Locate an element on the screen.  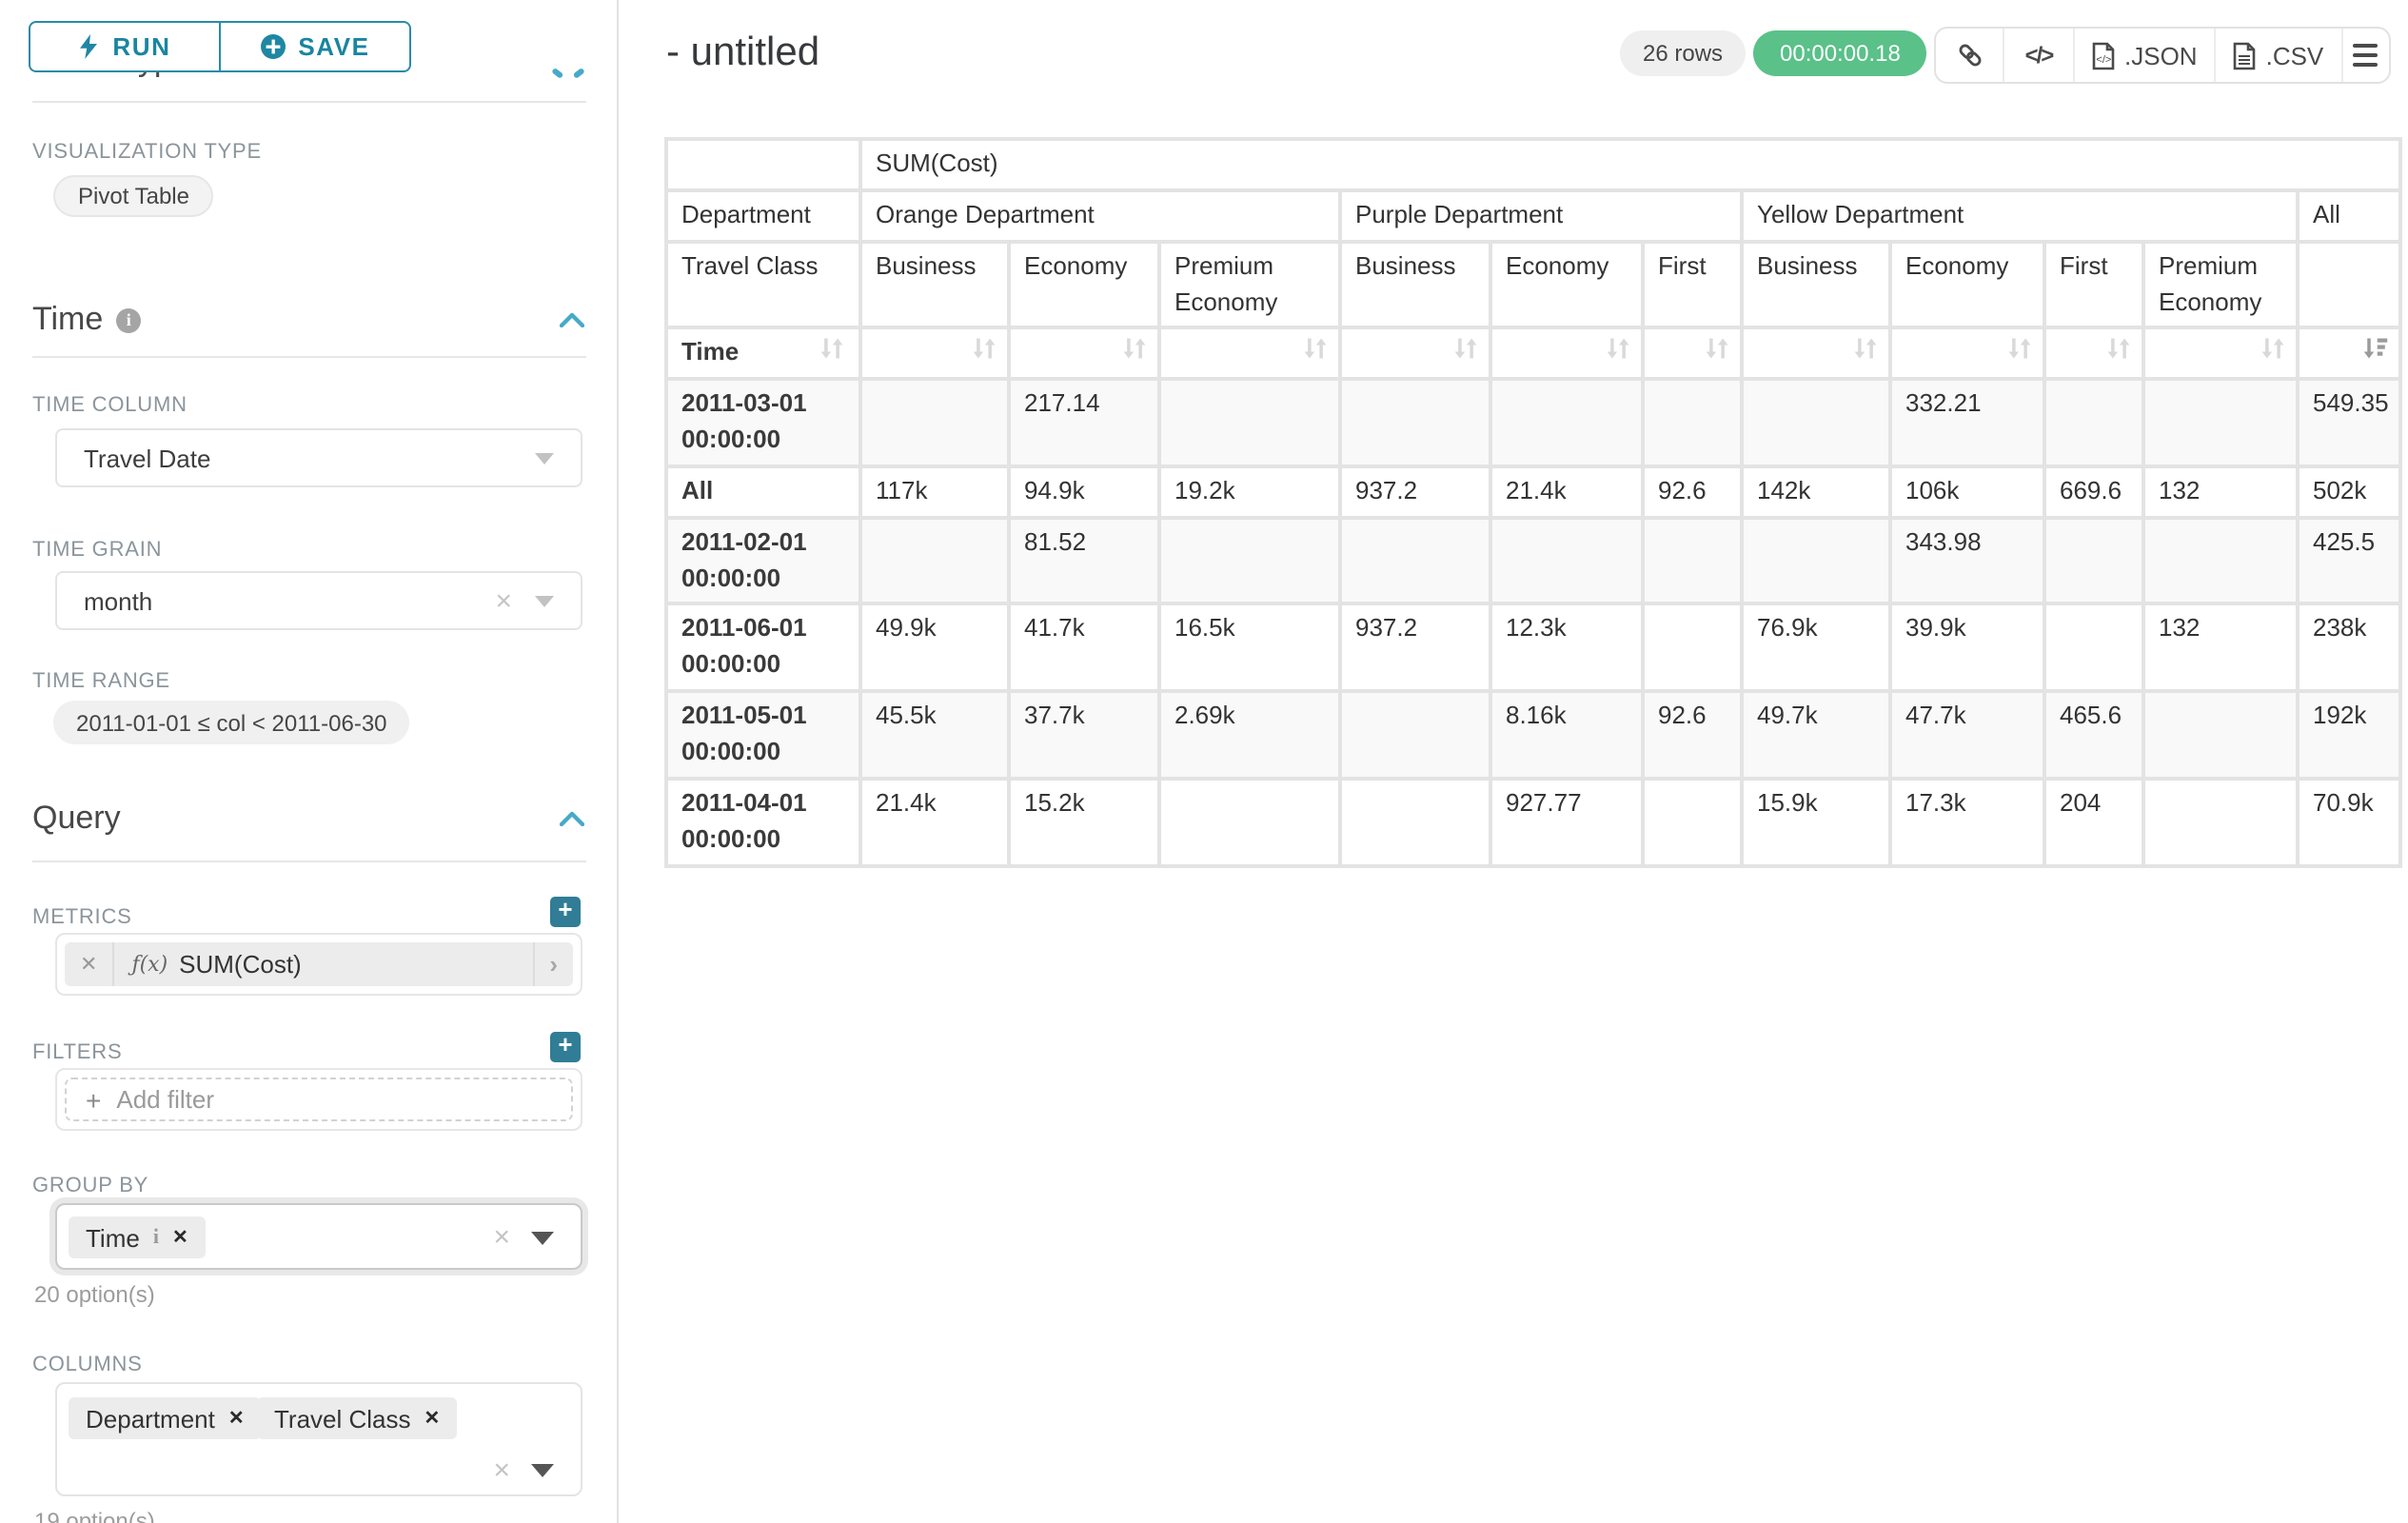
value-cell: 343.98 is located at coordinates (1967, 561).